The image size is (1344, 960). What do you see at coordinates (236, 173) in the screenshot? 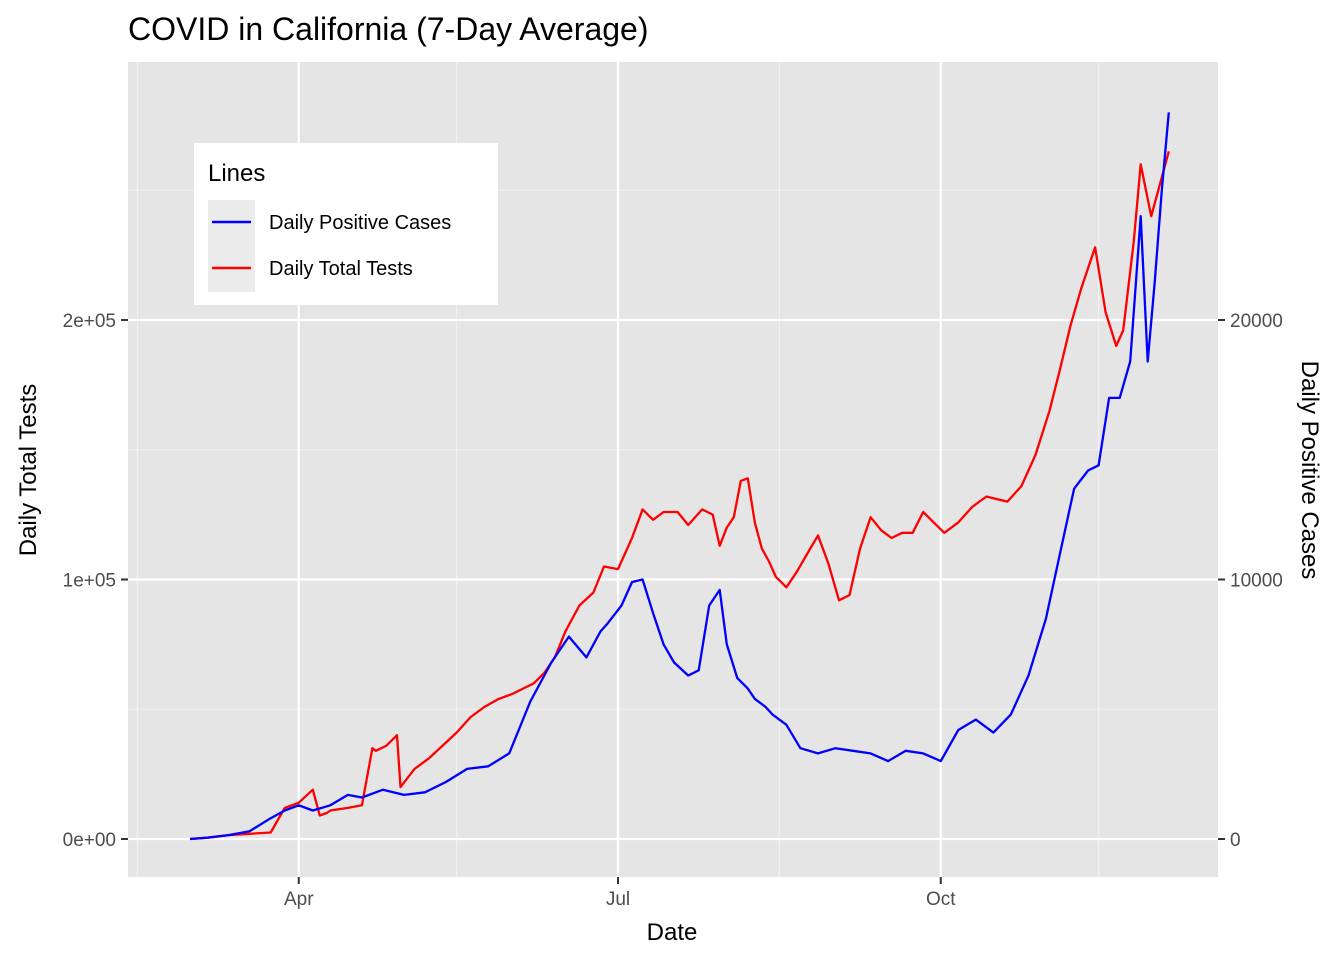
I see `legend-title: Lines` at bounding box center [236, 173].